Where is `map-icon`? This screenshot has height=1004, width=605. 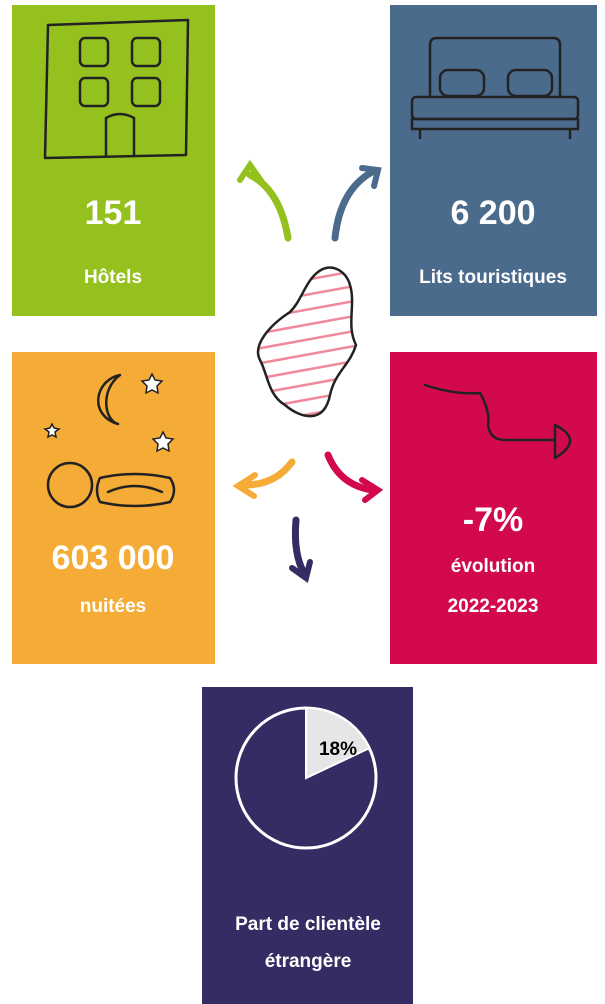
map-icon is located at coordinates (307, 342).